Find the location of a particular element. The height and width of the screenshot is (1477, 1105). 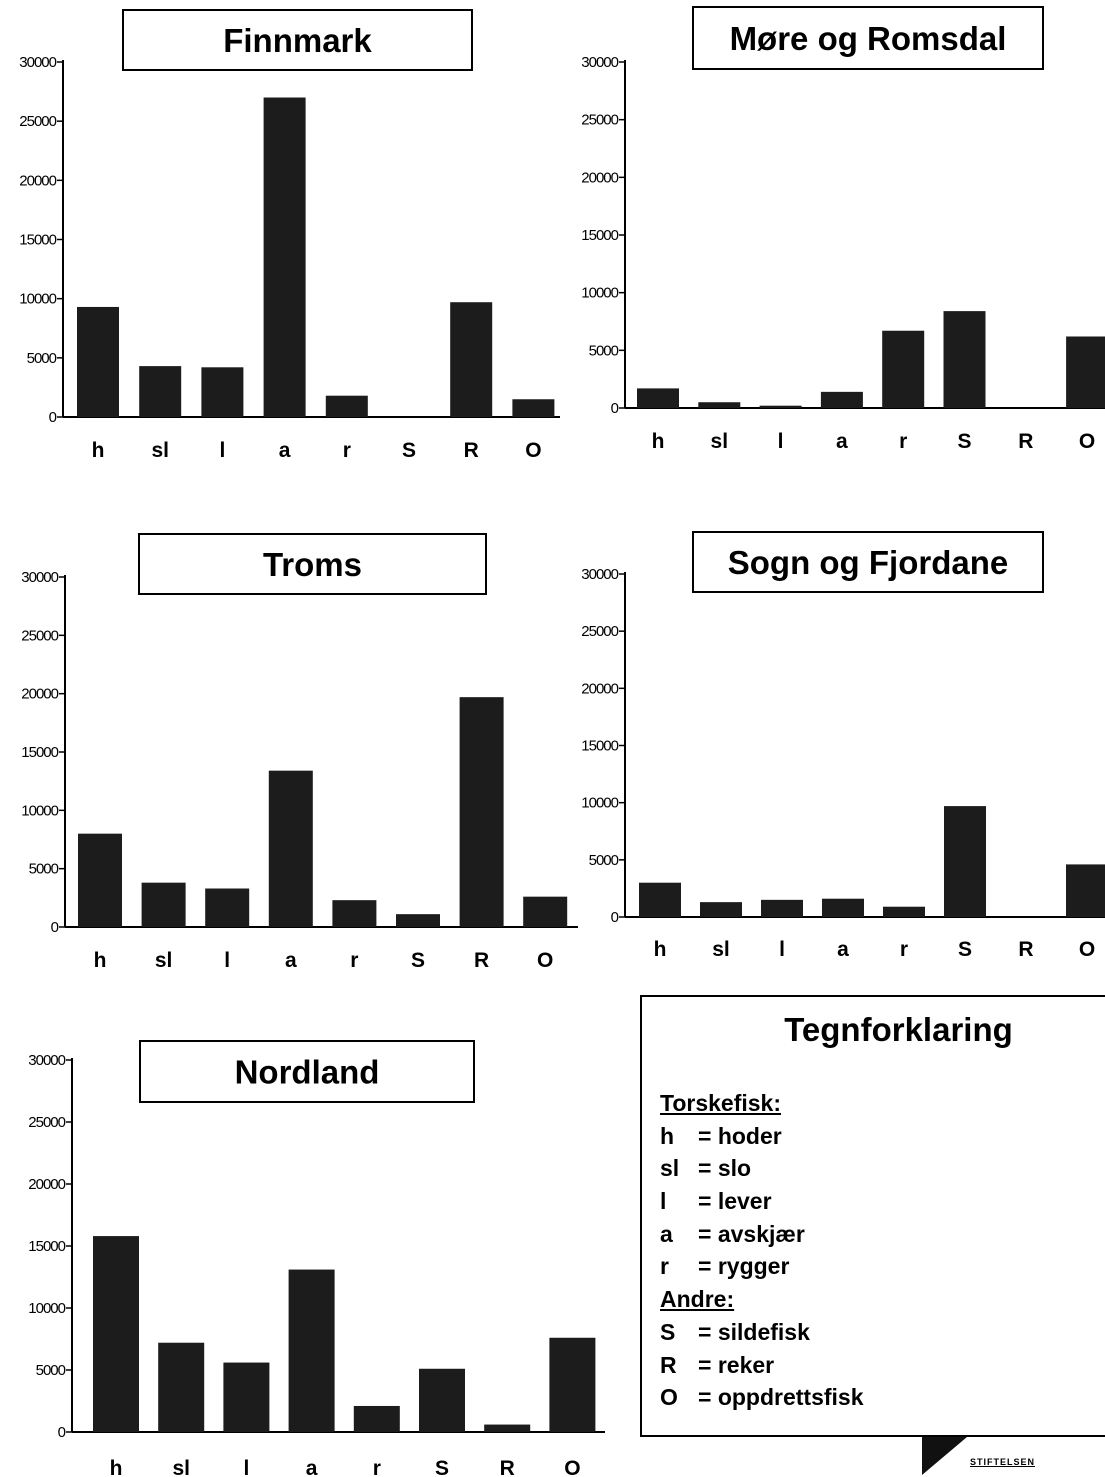

legend-abbr: O is located at coordinates (669, 1397).